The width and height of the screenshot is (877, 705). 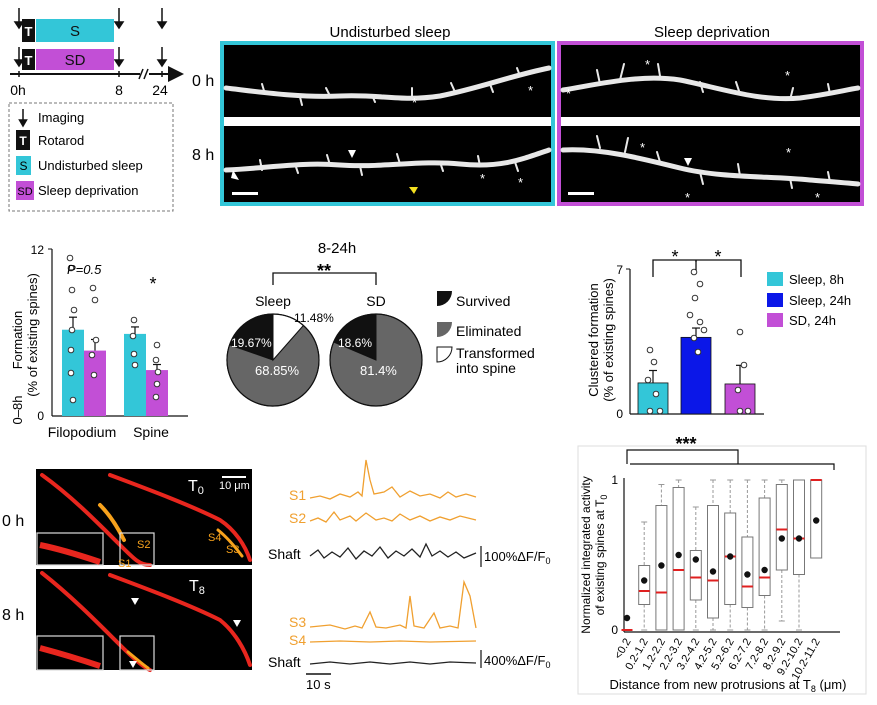 I want to click on sleep-bar, so click(x=75, y=30).